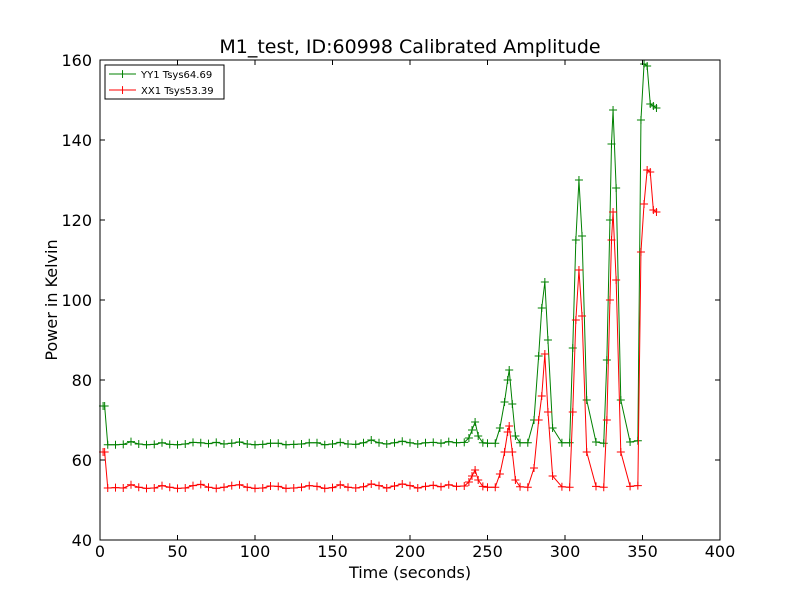 The image size is (800, 600). Describe the element at coordinates (177, 551) in the screenshot. I see `x-tick-label: 50` at that location.